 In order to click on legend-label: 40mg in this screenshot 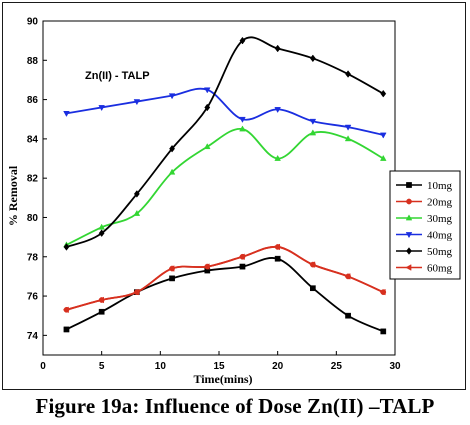, I will do `click(440, 236)`.